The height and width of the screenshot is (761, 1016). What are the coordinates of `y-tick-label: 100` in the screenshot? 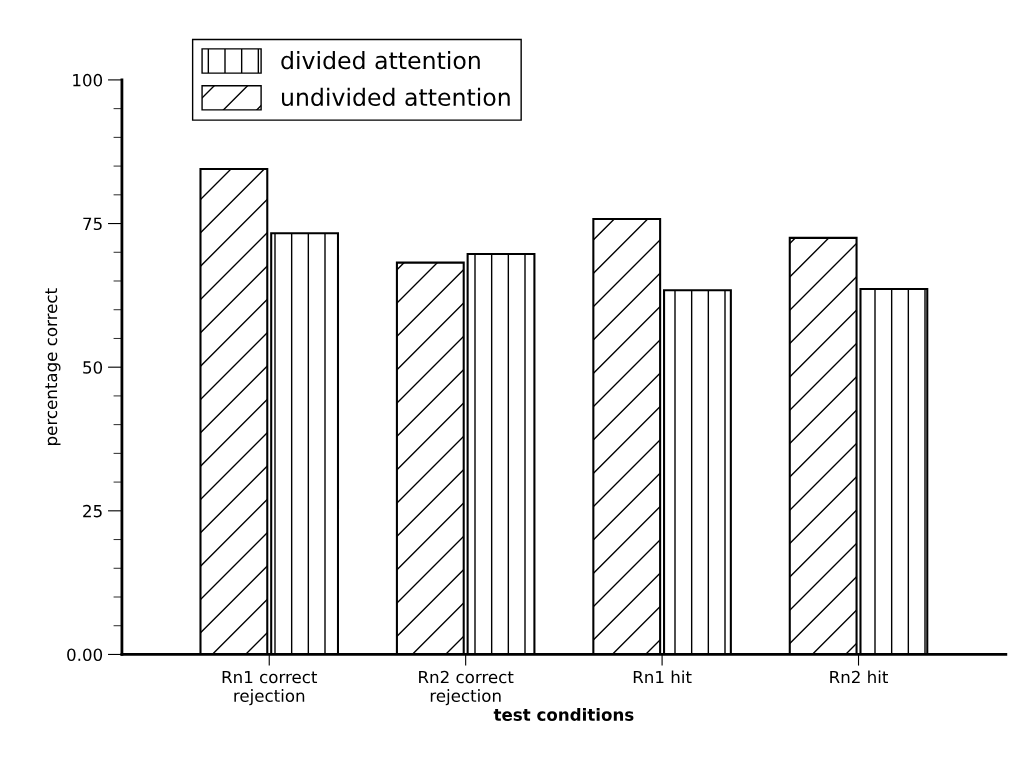 It's located at (88, 80).